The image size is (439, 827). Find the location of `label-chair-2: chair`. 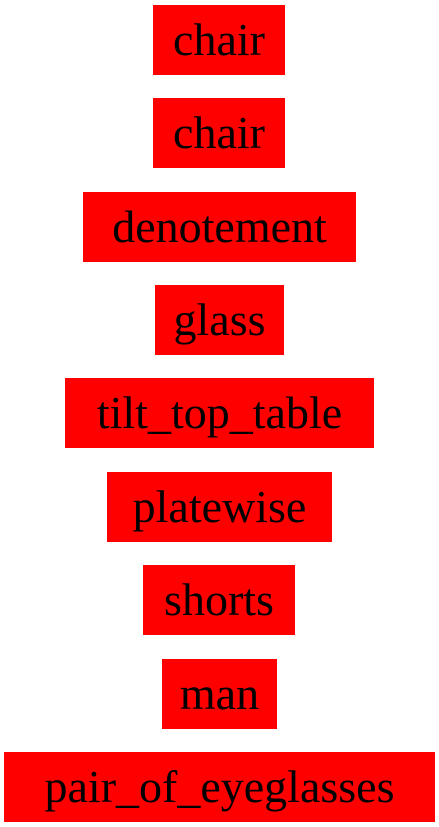

label-chair-2: chair is located at coordinates (219, 133).